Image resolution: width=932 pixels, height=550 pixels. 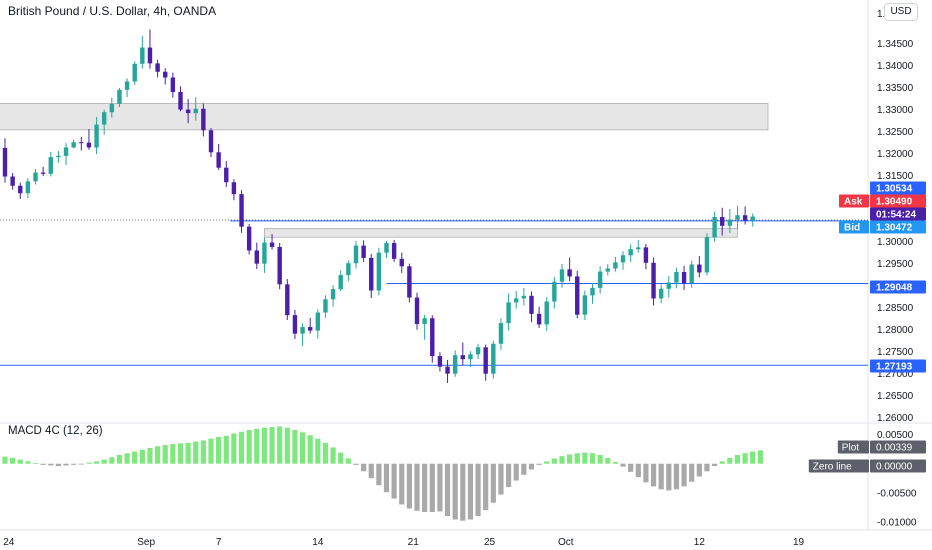 I want to click on macd-tag-text-zero-line: Zero line, so click(x=832, y=467).